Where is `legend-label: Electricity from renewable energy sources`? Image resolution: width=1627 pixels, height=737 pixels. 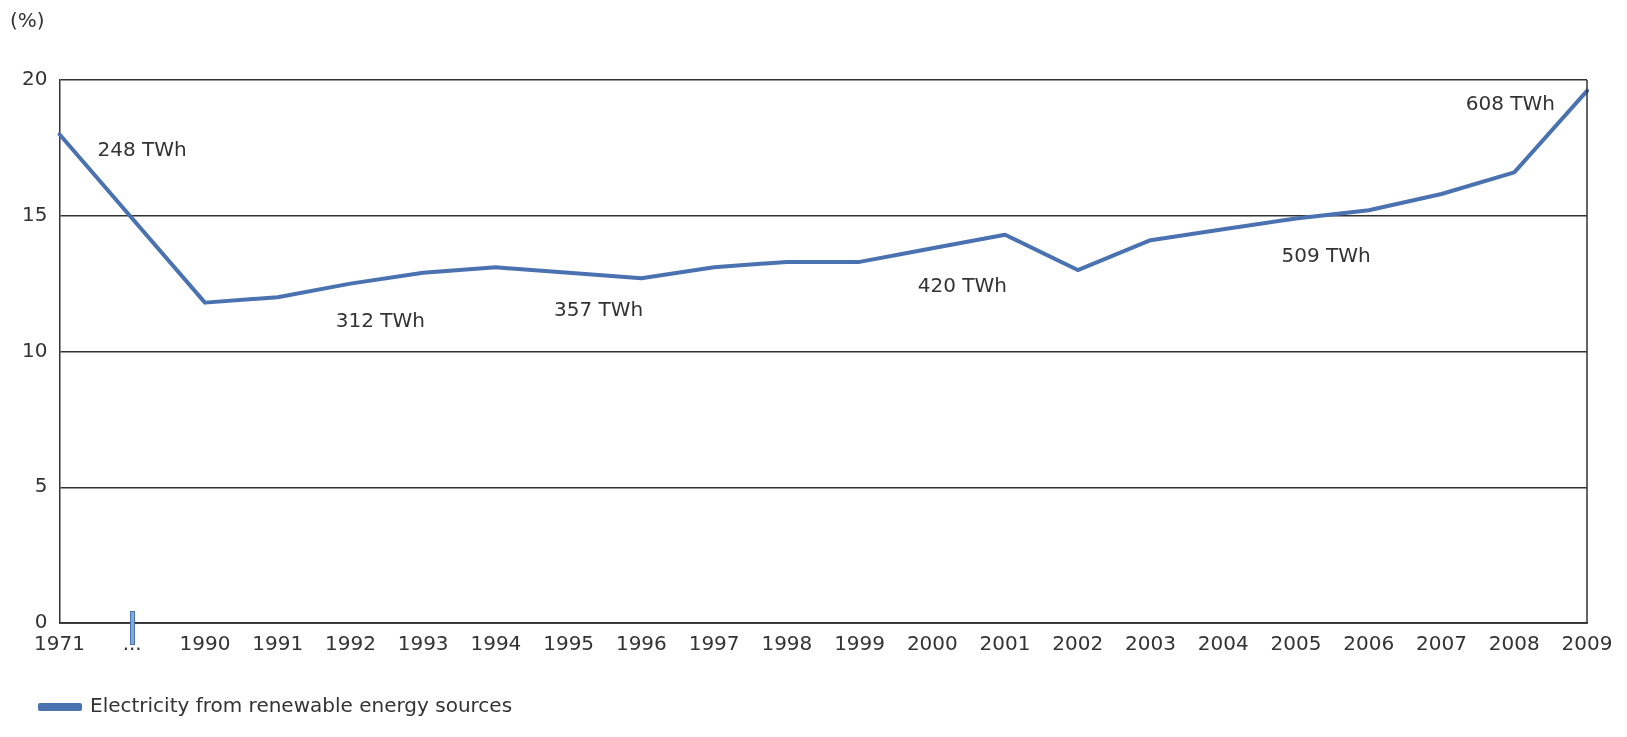
legend-label: Electricity from renewable energy sources is located at coordinates (301, 705).